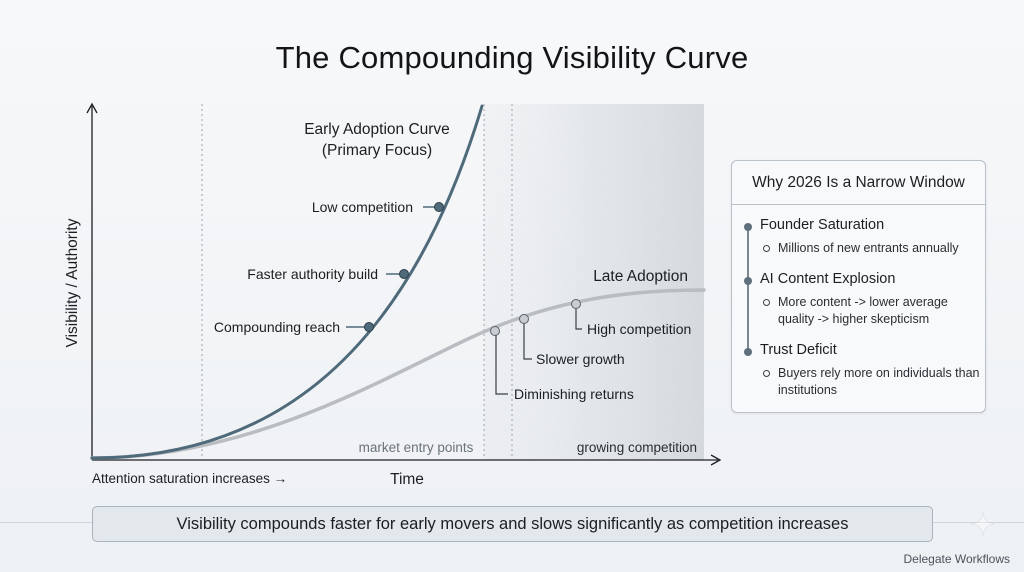 The height and width of the screenshot is (572, 1024). Describe the element at coordinates (277, 327) in the screenshot. I see `label-compounding-reach: Compounding reach` at that location.